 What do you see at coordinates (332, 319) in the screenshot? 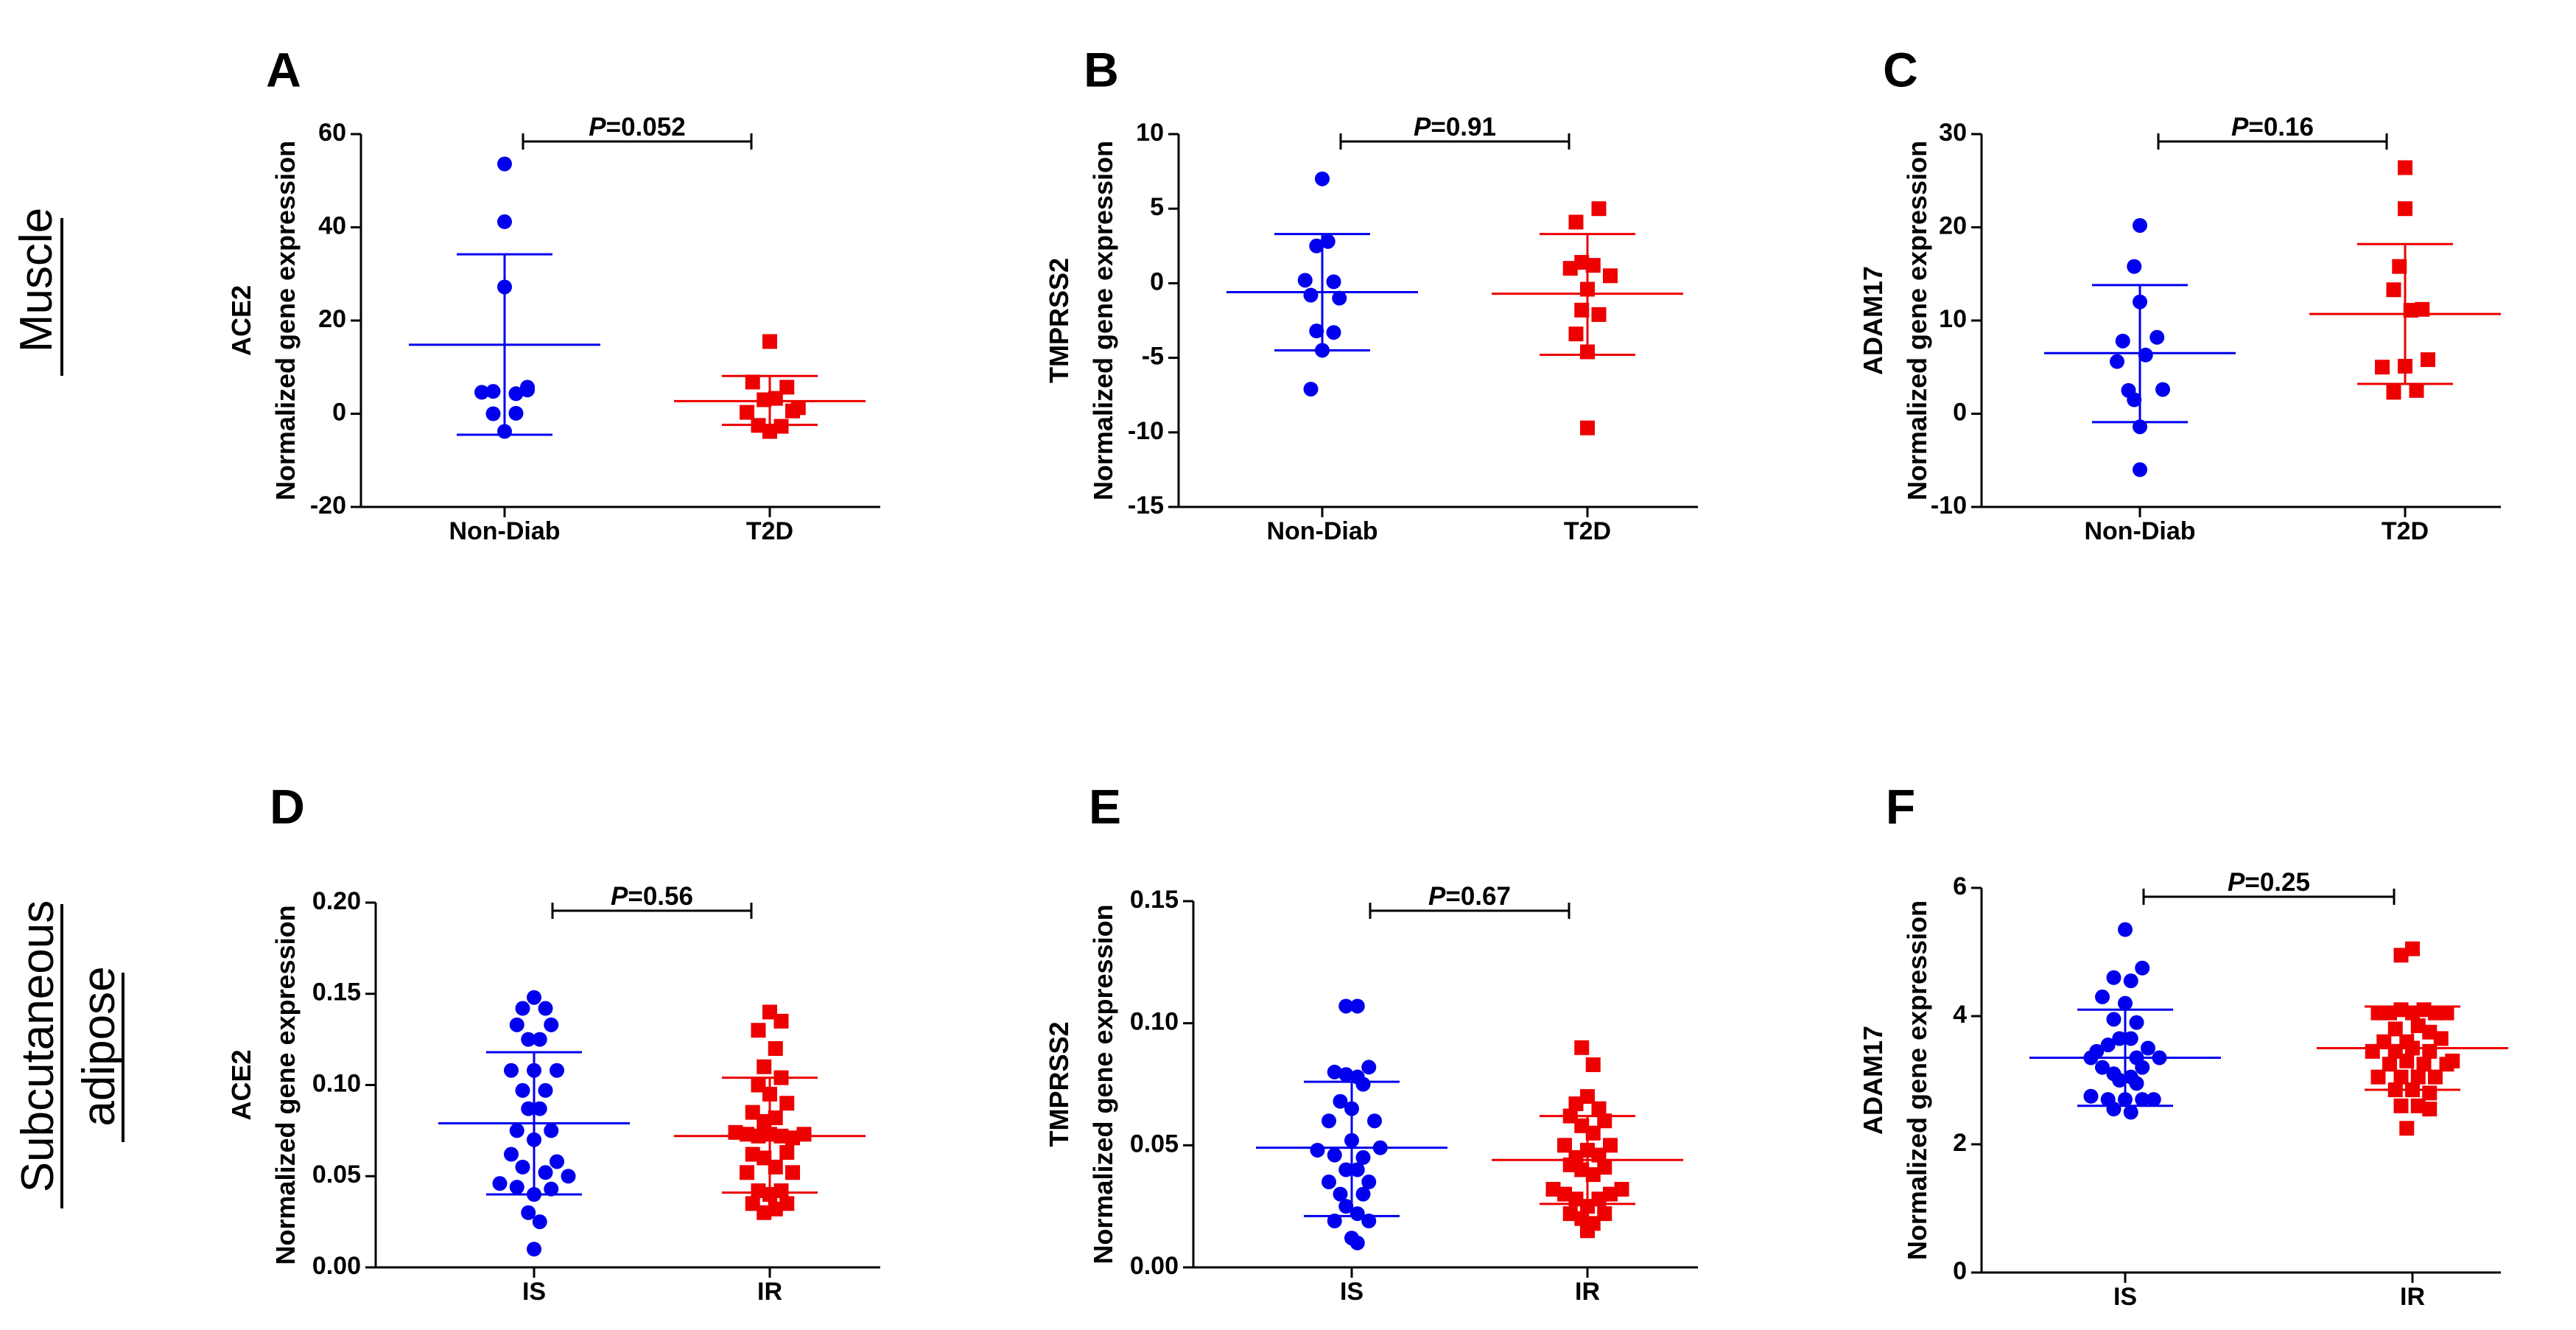
I see `y-tick-label-a: 20` at bounding box center [332, 319].